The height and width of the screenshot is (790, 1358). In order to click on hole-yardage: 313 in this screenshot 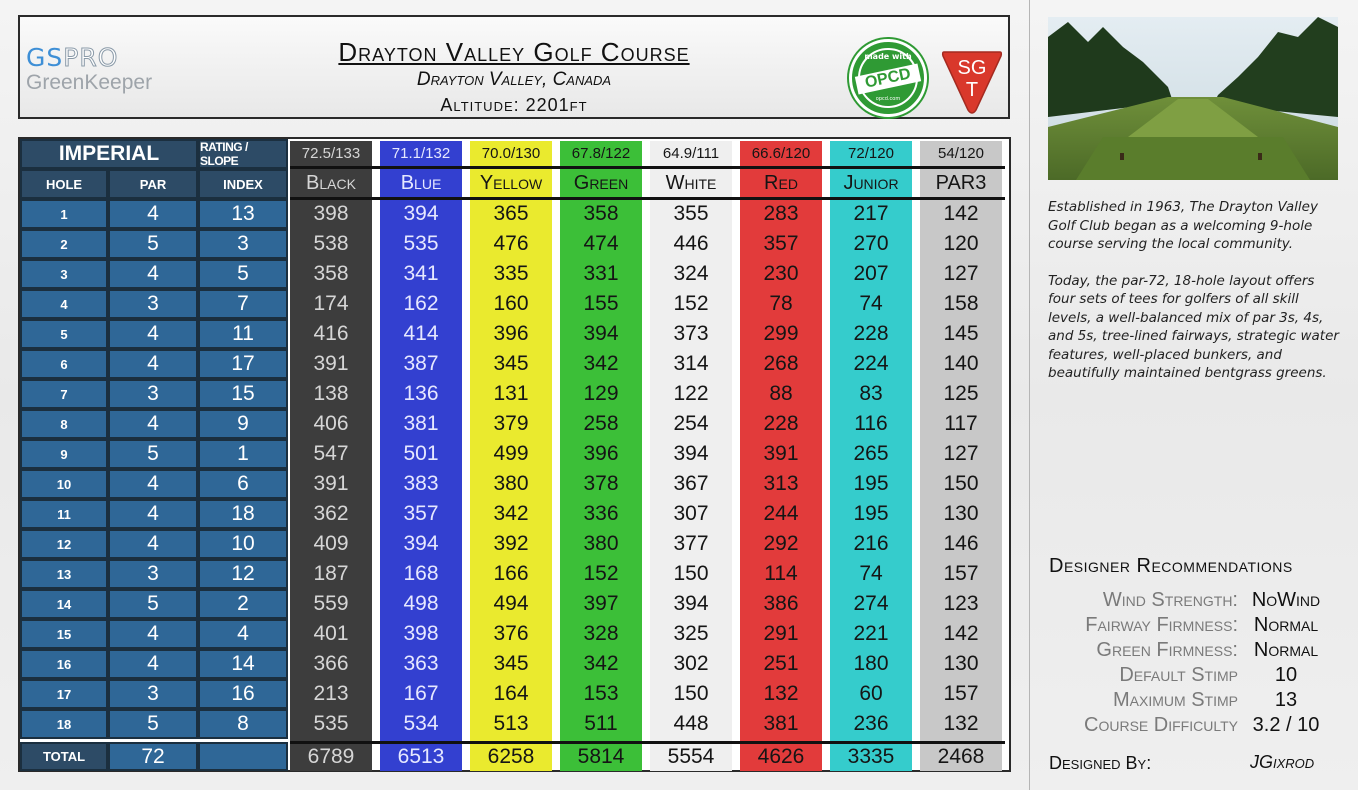, I will do `click(781, 483)`.